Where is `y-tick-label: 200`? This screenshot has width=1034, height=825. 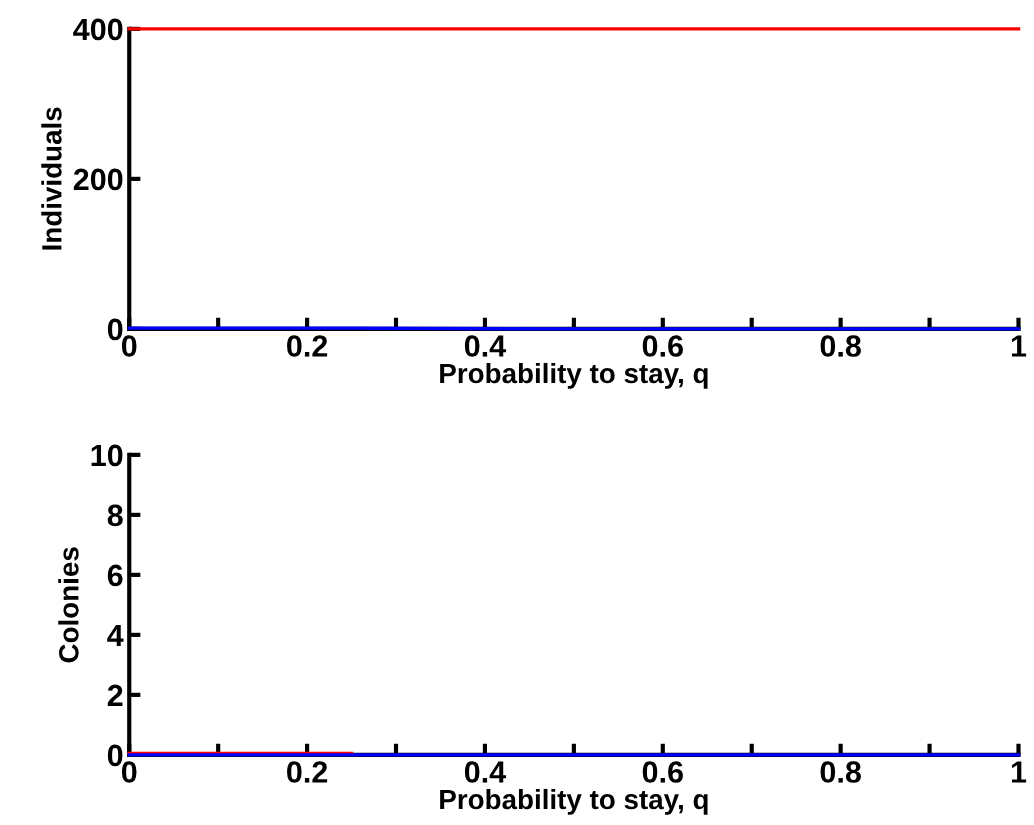 y-tick-label: 200 is located at coordinates (98, 179).